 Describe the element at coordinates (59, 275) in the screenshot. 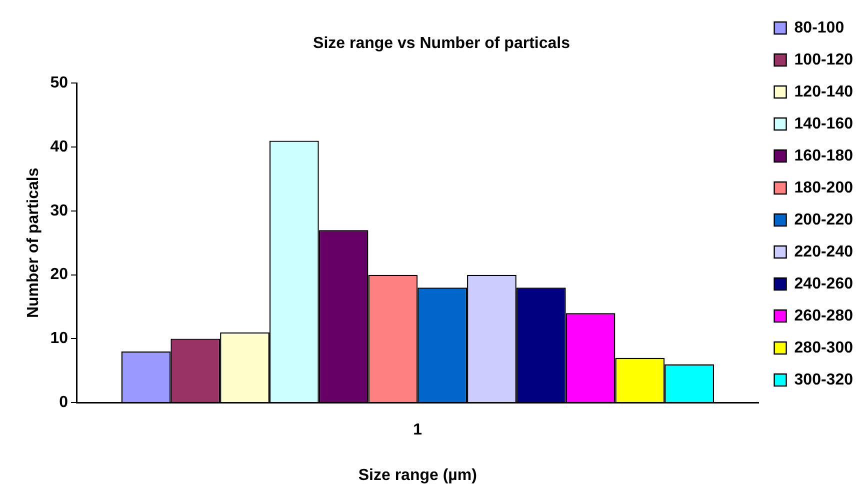

I see `y-tick-label: 20` at that location.